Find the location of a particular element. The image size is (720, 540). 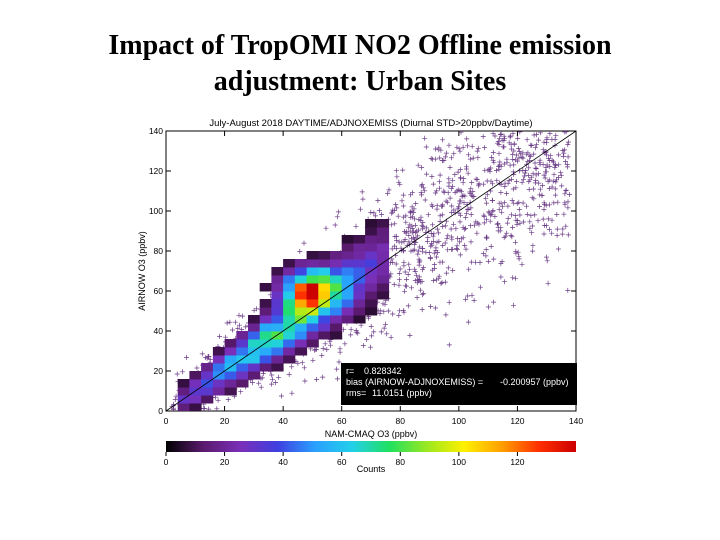

stat-bias-label: bias (AIRNOW-ADJNOXEMISS) = is located at coordinates (414, 382).